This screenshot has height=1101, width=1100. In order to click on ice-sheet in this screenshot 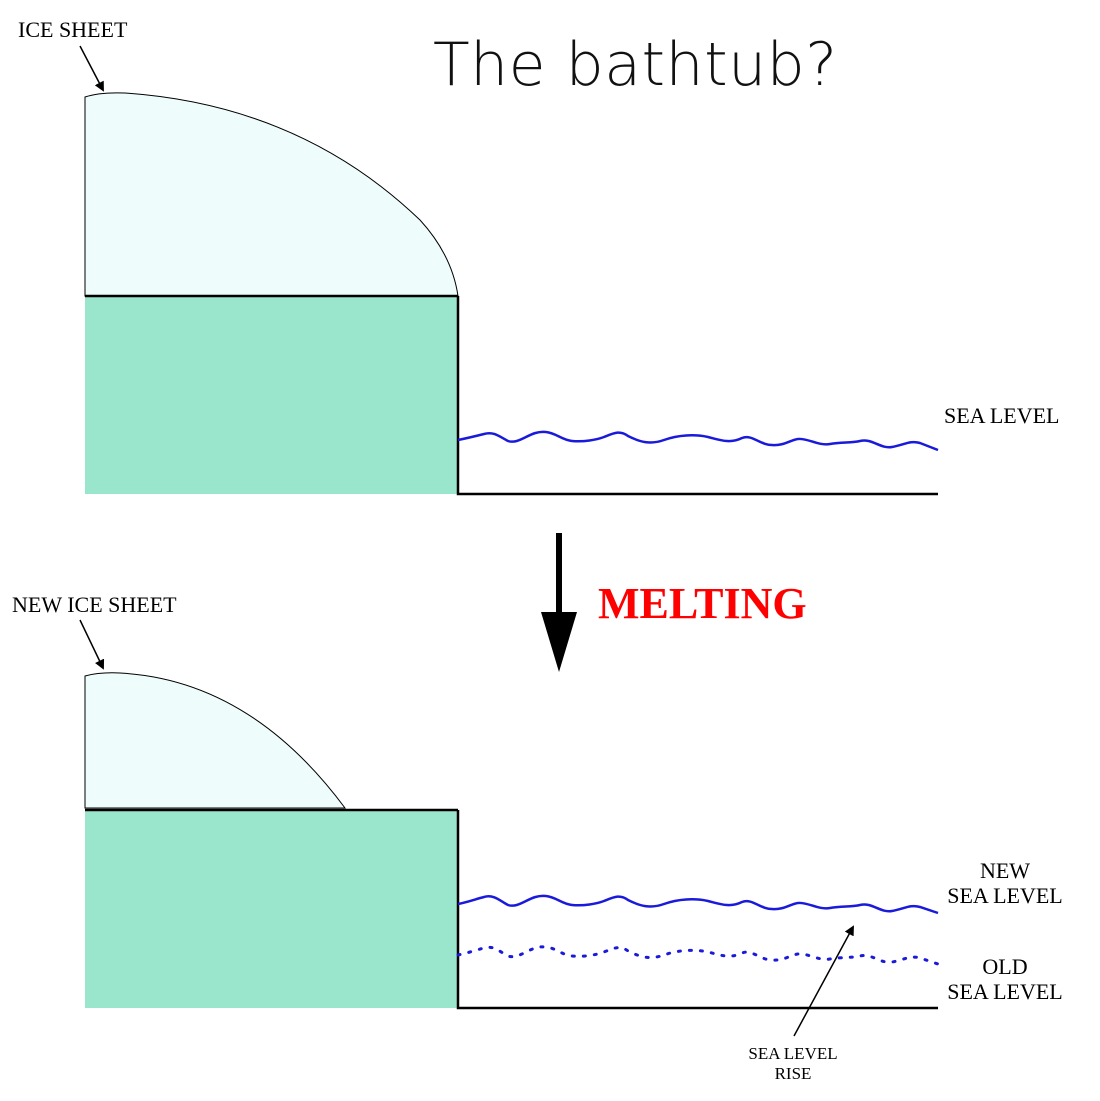, I will do `click(271, 194)`.